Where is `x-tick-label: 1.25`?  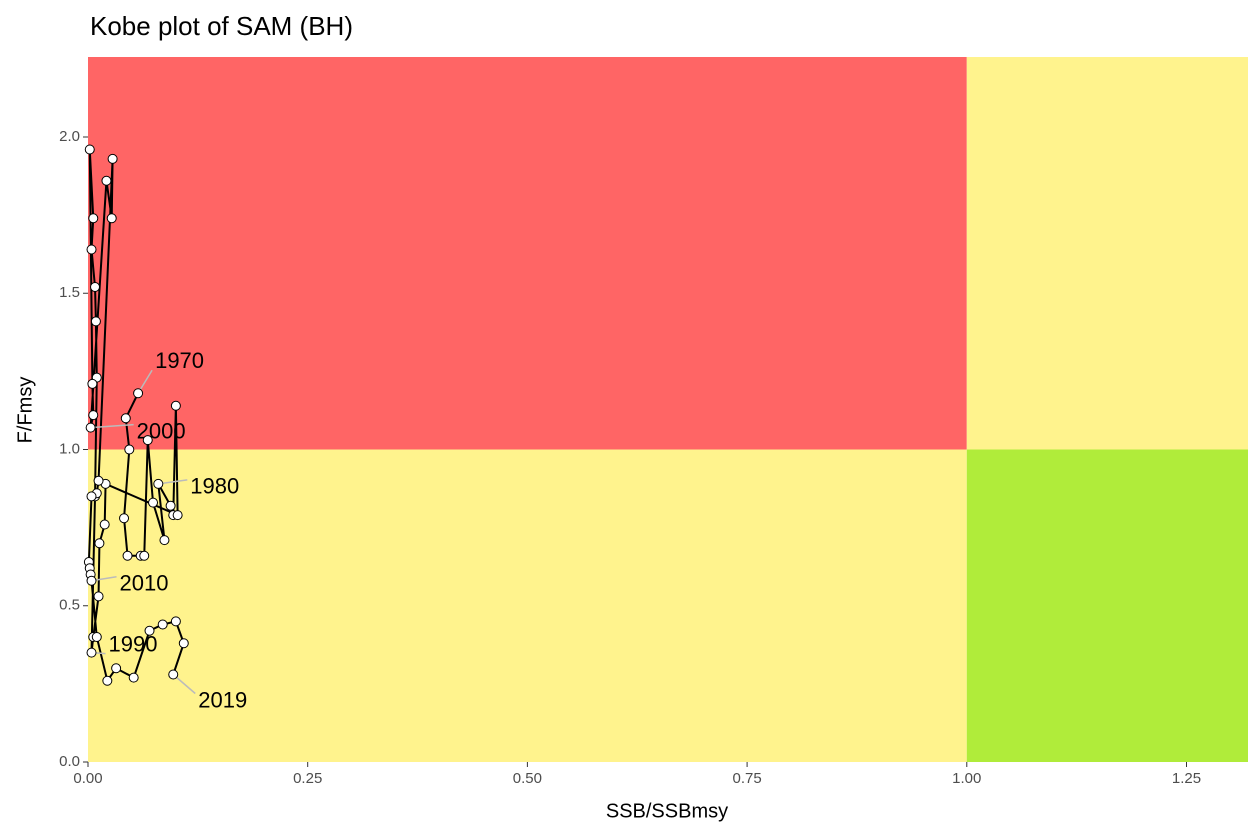
x-tick-label: 1.25 is located at coordinates (1186, 778).